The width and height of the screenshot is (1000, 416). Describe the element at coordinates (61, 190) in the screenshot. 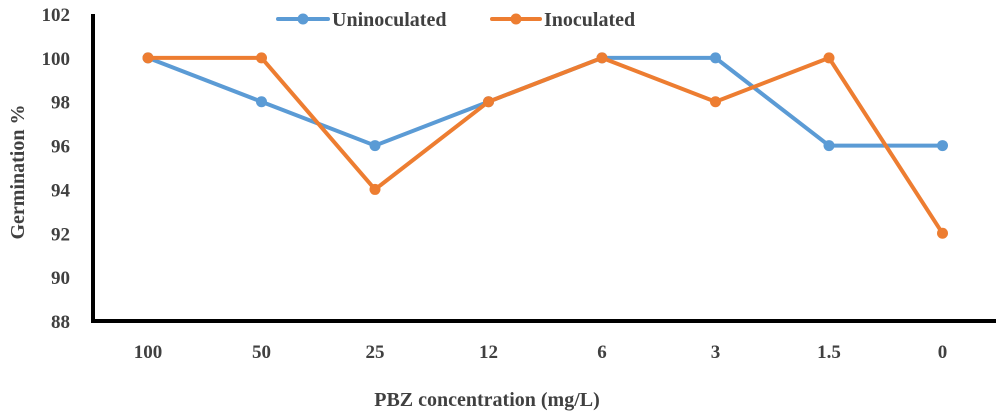

I see `y-tick-label: 94` at that location.